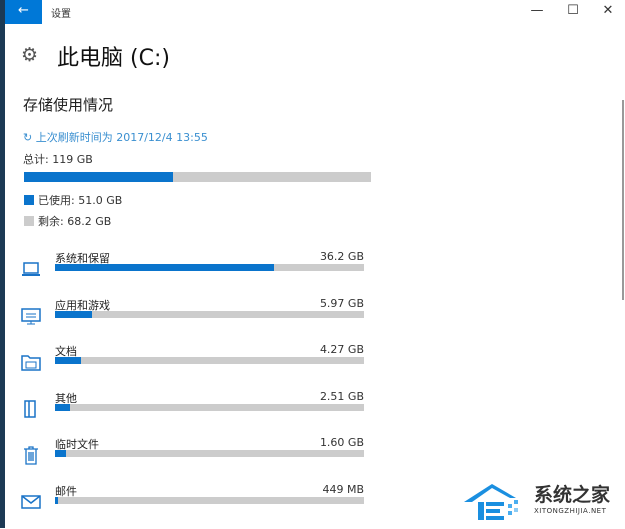 Image resolution: width=625 pixels, height=529 pixels. What do you see at coordinates (572, 495) in the screenshot?
I see `watermark-name: 系统之家` at bounding box center [572, 495].